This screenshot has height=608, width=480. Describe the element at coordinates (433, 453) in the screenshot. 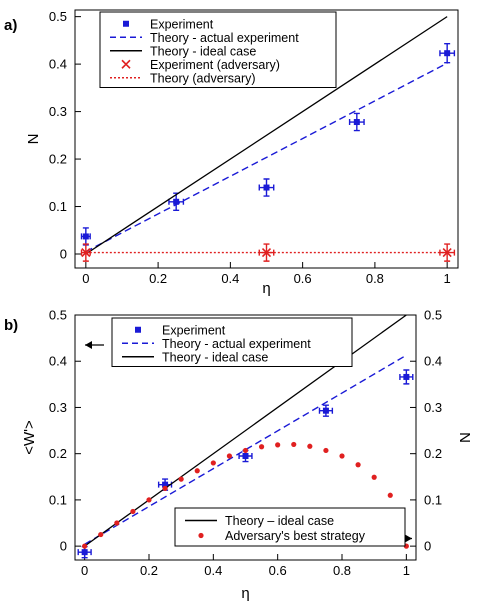

I see `y-right-tick-label-3: 0.2` at that location.